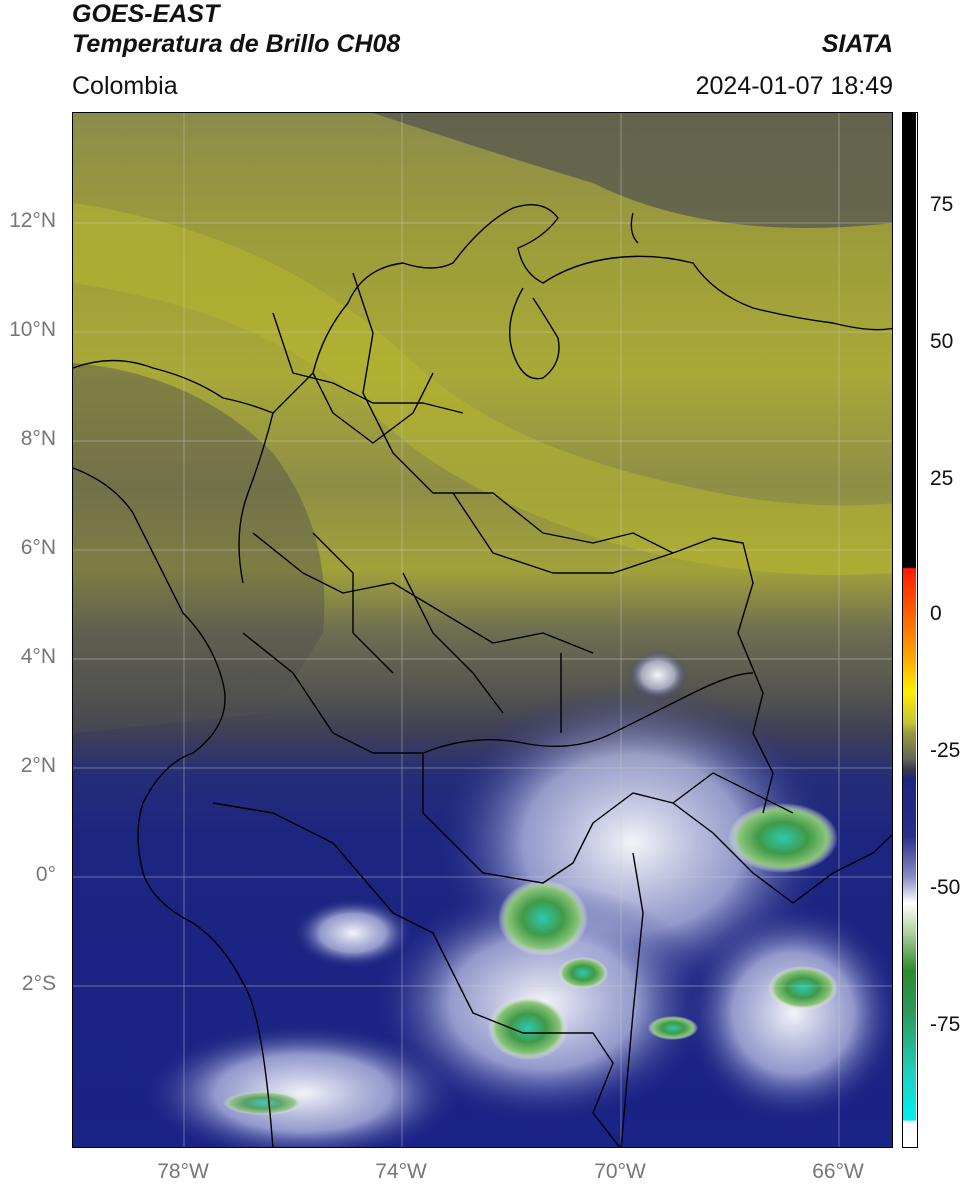 The image size is (966, 1190). Describe the element at coordinates (32, 329) in the screenshot. I see `lat-label: 10°N` at that location.